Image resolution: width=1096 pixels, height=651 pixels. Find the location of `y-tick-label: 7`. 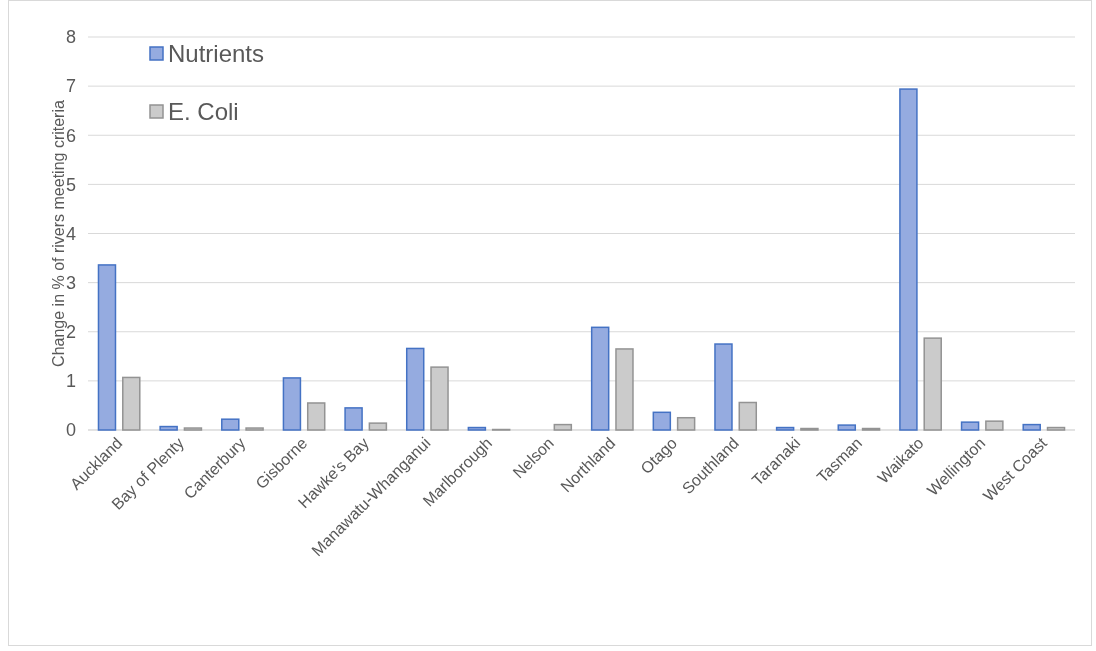

y-tick-label: 7 is located at coordinates (70, 86).